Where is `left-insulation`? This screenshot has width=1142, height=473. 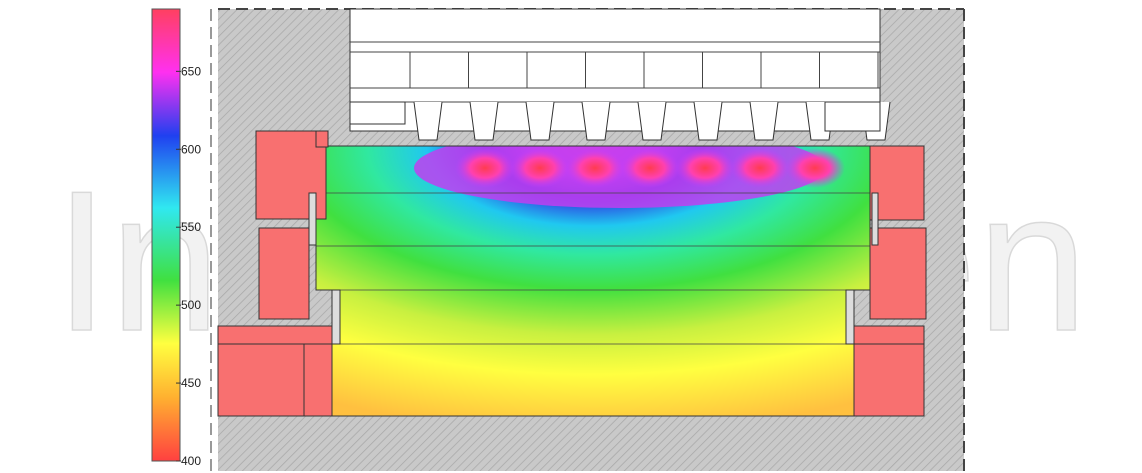
left-insulation is located at coordinates (279, 273).